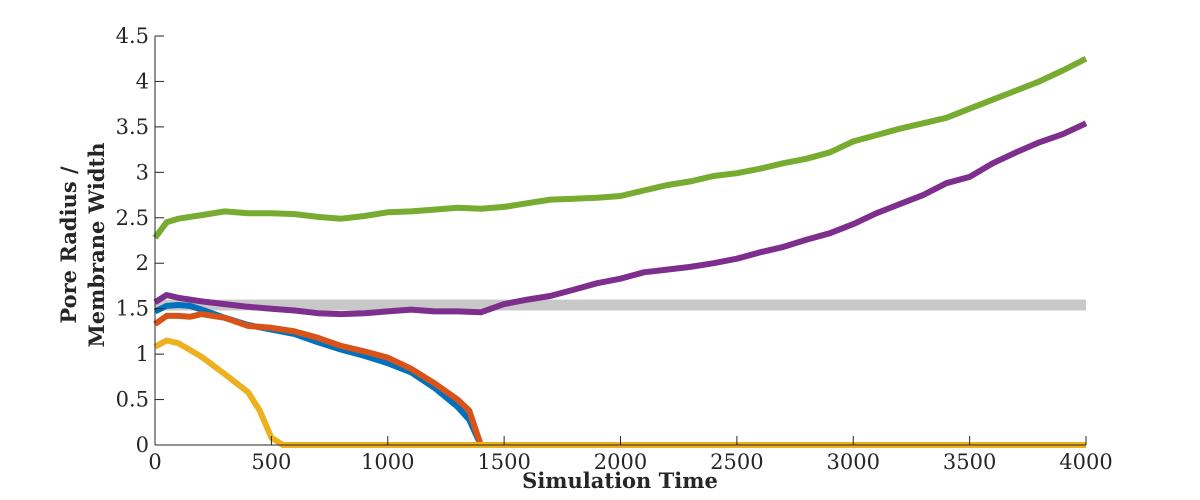 The height and width of the screenshot is (500, 1200). I want to click on y-tick-label: 4, so click(142, 81).